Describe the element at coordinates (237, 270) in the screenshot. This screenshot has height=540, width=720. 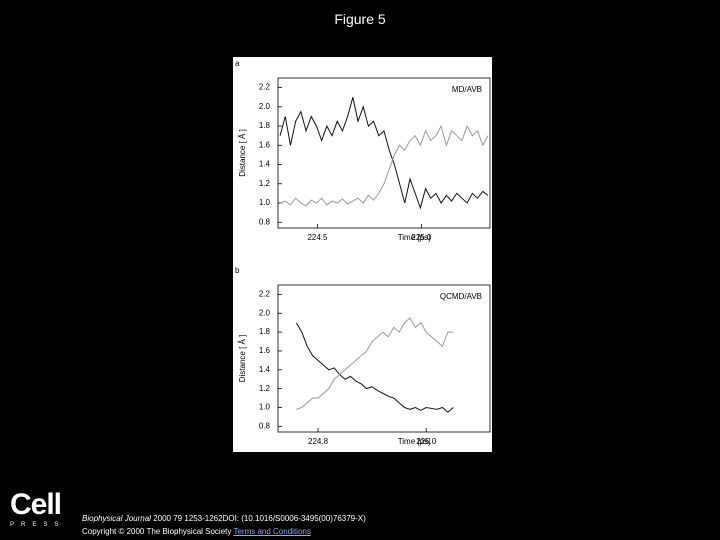
I see `panel-label: b` at that location.